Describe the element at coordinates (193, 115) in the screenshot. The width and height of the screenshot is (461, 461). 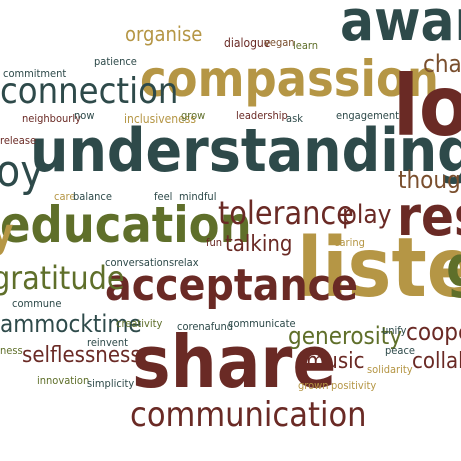
I see `word-grow: grow` at that location.